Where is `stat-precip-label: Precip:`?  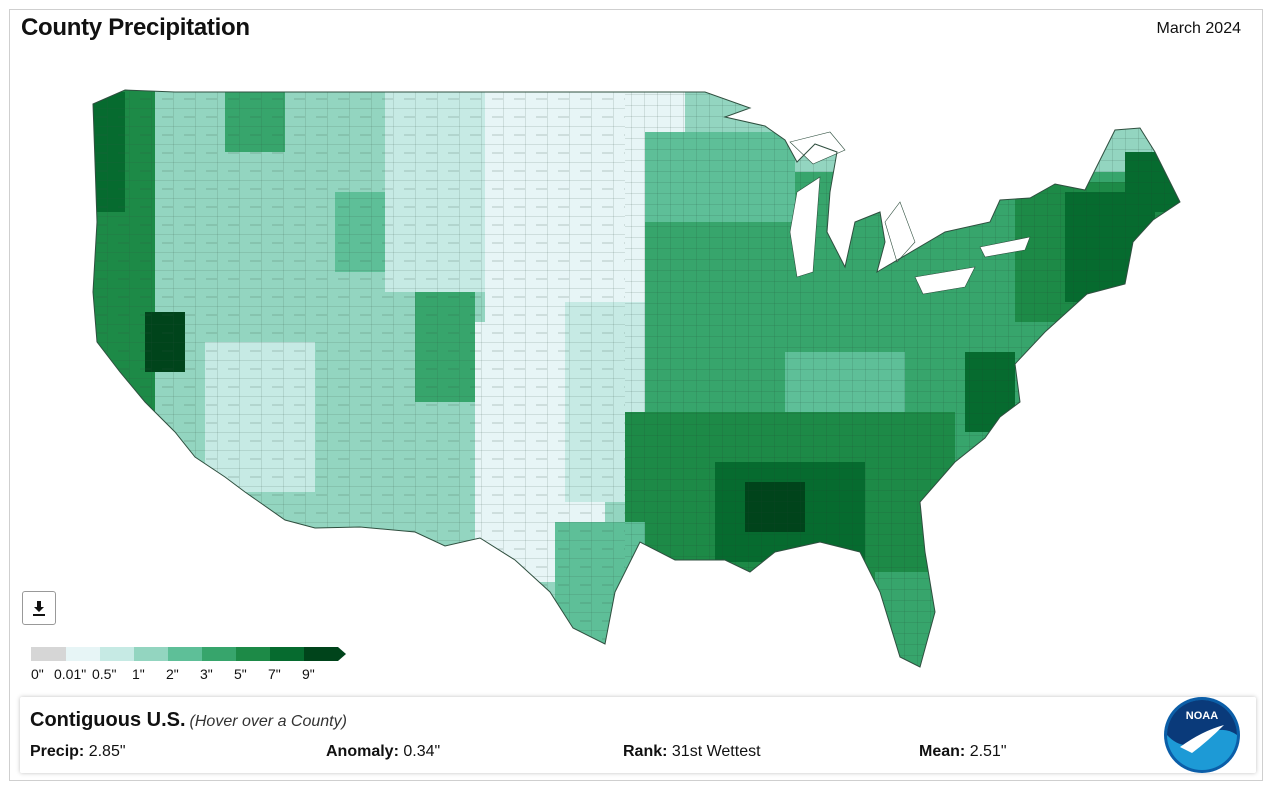 stat-precip-label: Precip: is located at coordinates (57, 751).